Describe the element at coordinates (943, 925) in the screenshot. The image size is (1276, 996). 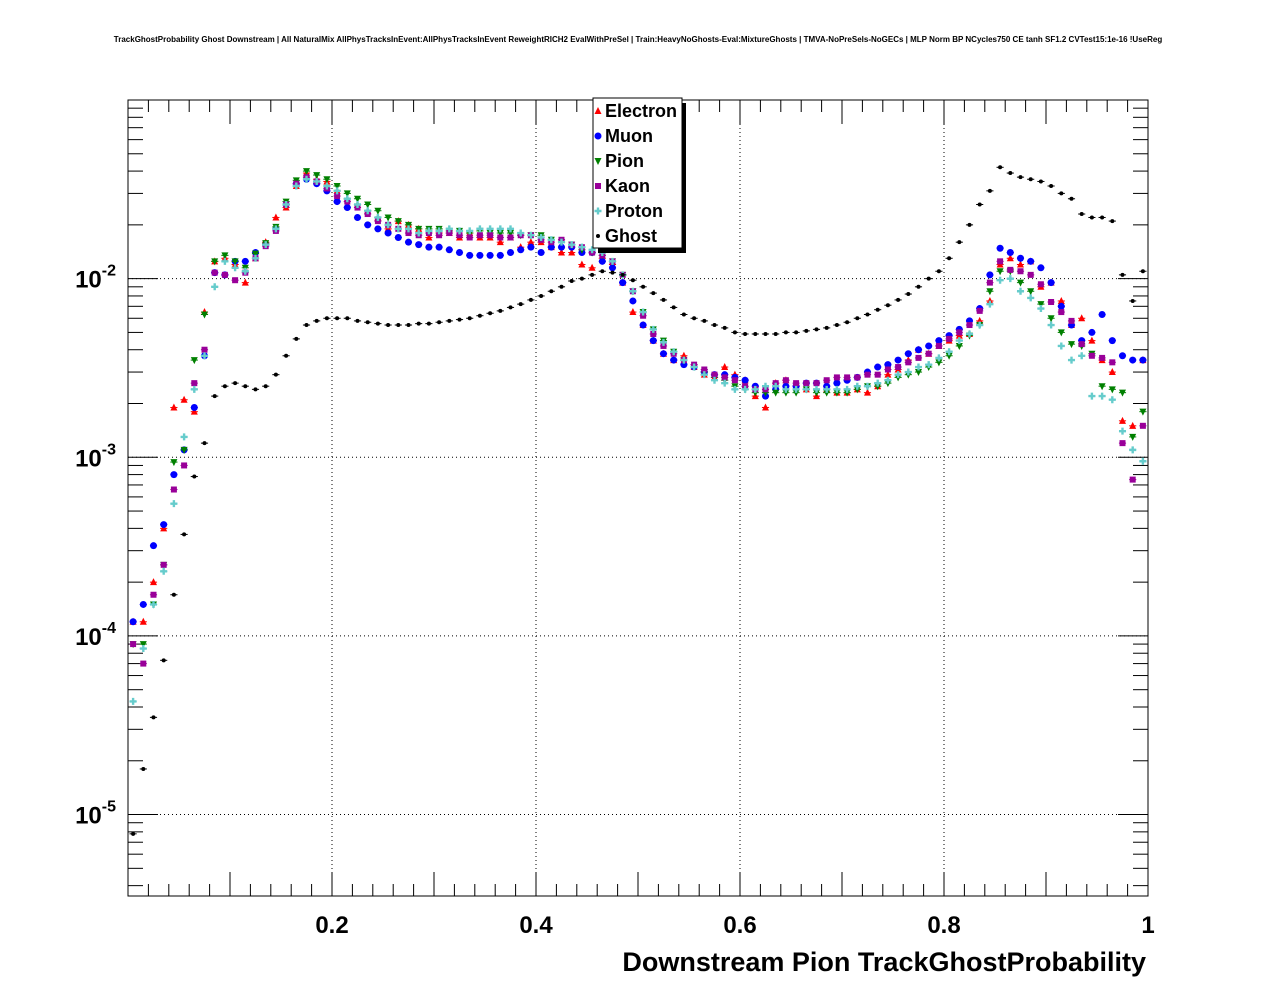
I see `x-tick-label: 0.8` at that location.